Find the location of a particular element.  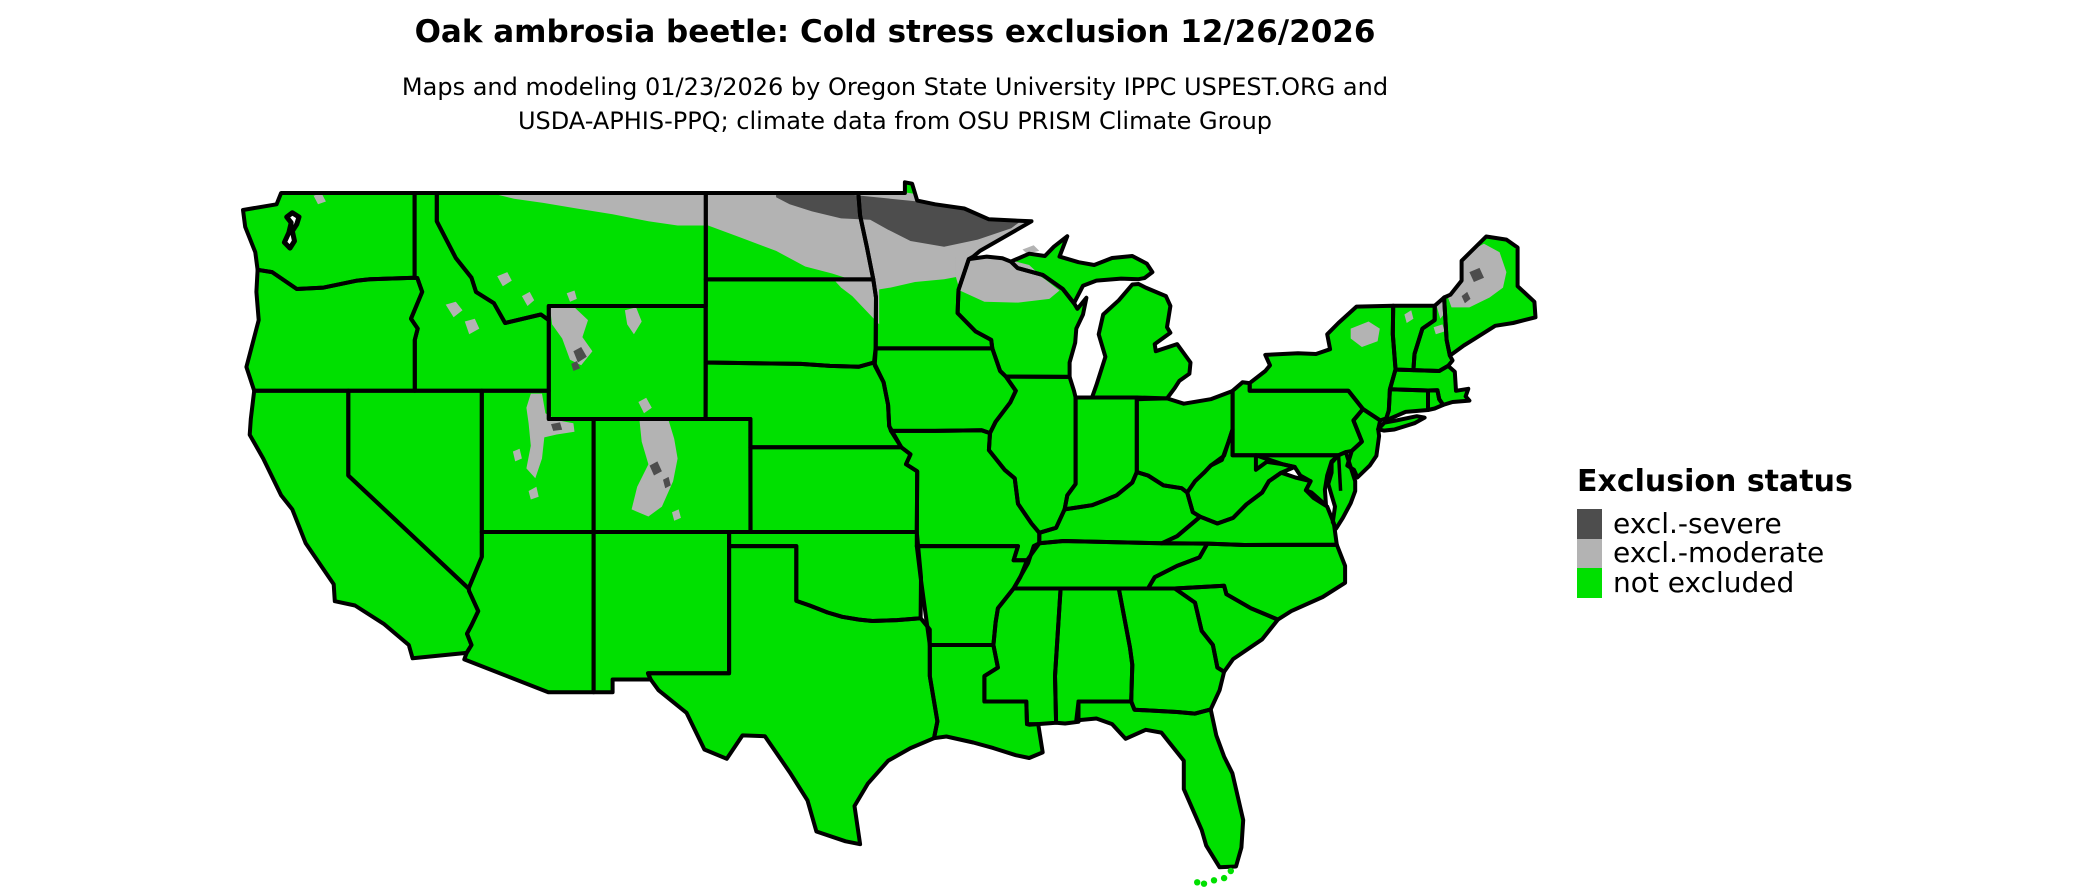

state-border-milp is located at coordinates (1141, 341).